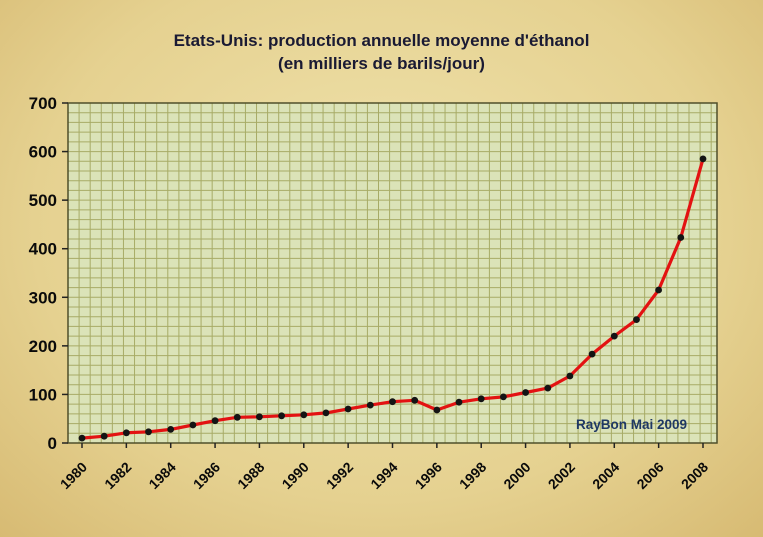  What do you see at coordinates (605, 475) in the screenshot?
I see `x-tick-label: 2004` at bounding box center [605, 475].